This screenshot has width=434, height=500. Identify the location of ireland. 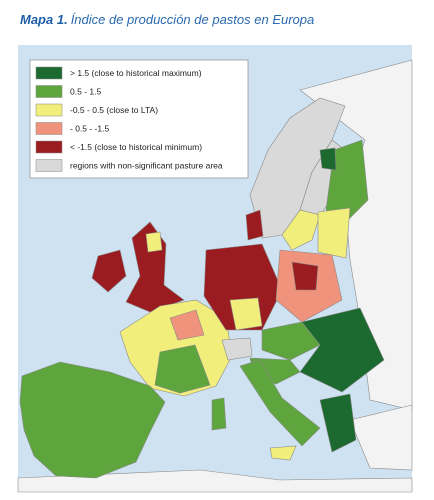
(109, 271).